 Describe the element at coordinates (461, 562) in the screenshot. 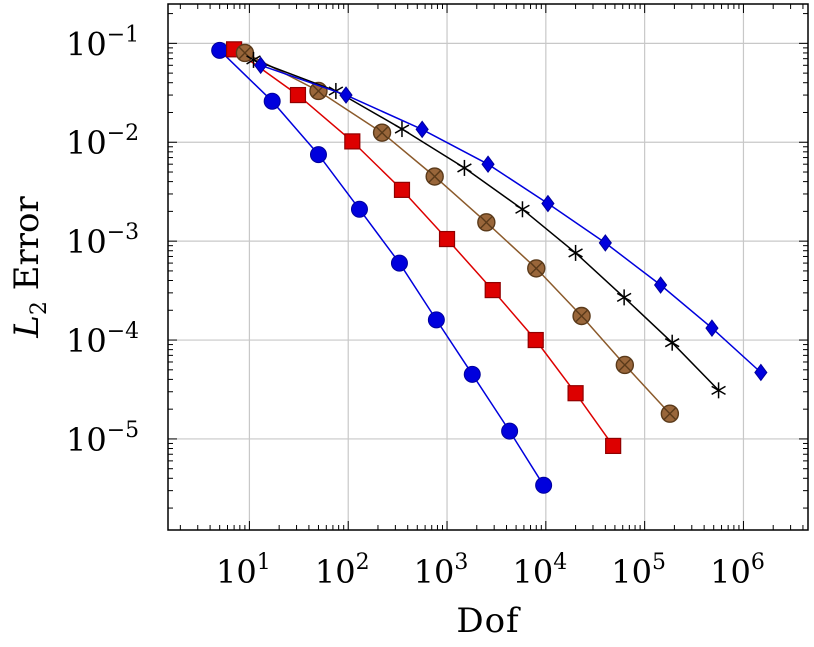

I see `x-tick-label-exponent: 3` at that location.